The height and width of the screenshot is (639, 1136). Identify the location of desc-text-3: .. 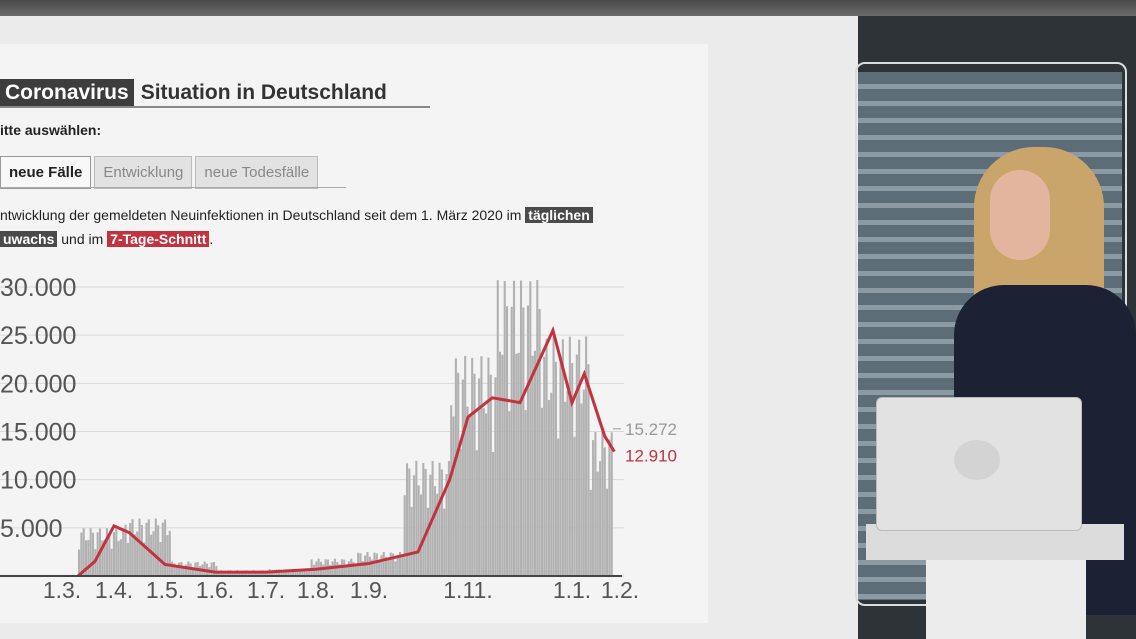
(211, 239).